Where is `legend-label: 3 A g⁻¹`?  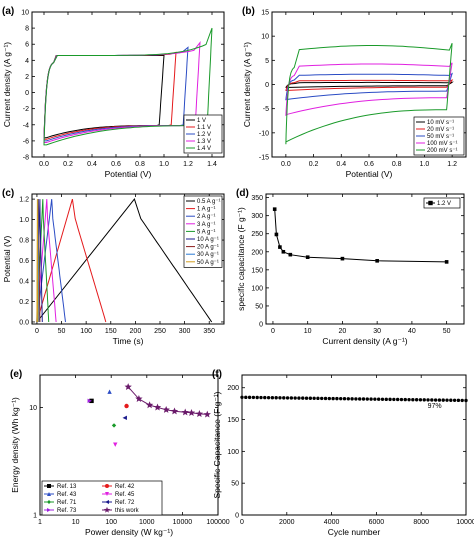 legend-label: 3 A g⁻¹ is located at coordinates (206, 225).